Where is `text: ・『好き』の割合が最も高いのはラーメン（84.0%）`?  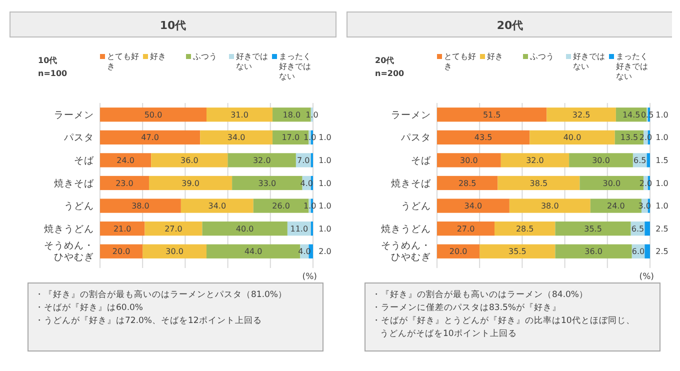
text: ・『好き』の割合が最も高いのはラーメン（84.0%） is located at coordinates (480, 294).